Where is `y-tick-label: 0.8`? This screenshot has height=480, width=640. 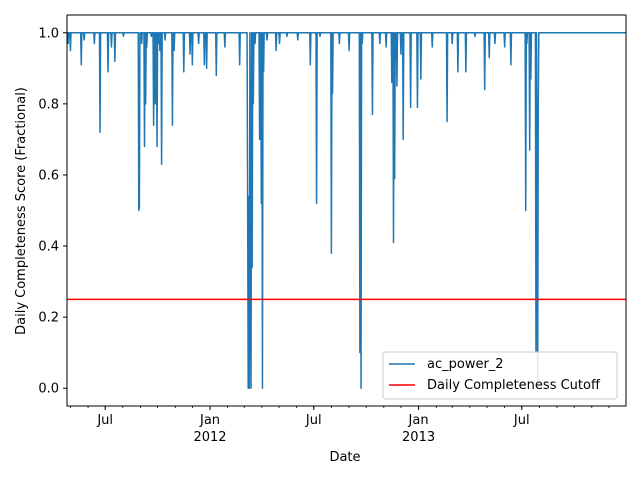
y-tick-label: 0.8 is located at coordinates (48, 104).